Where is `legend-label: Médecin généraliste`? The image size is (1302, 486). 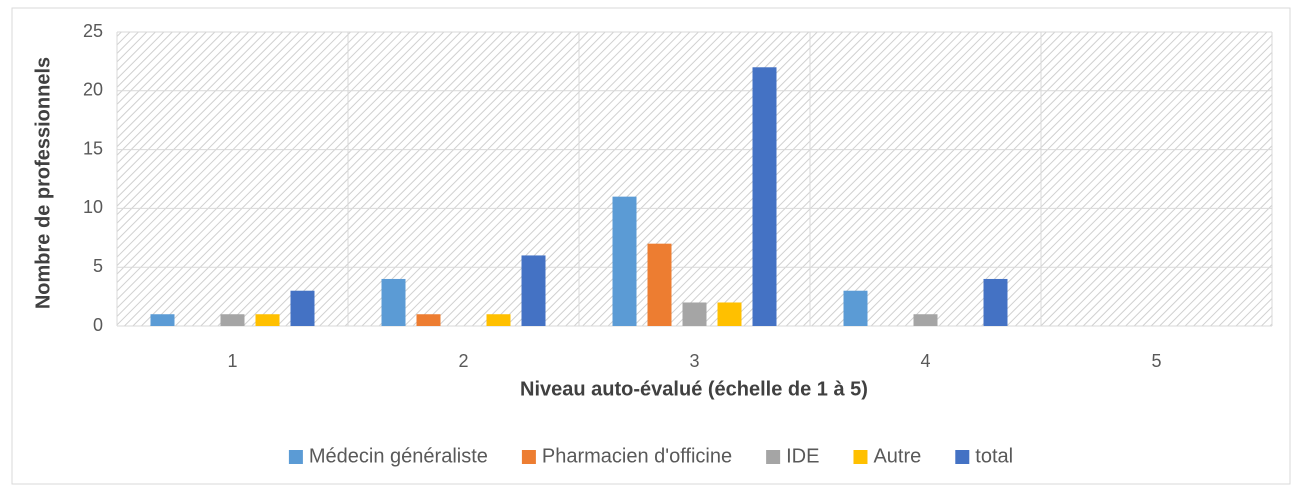 legend-label: Médecin généraliste is located at coordinates (398, 456).